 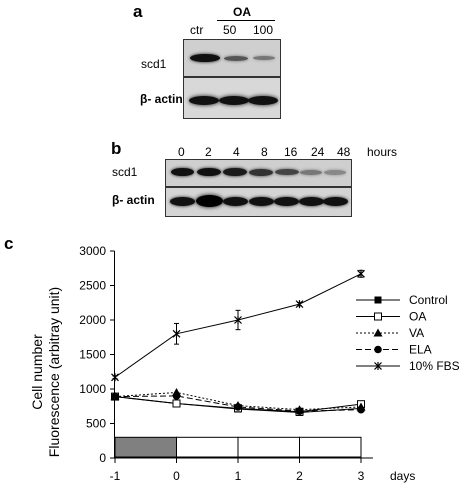 I want to click on legend-entry: ELA, so click(x=394, y=350).